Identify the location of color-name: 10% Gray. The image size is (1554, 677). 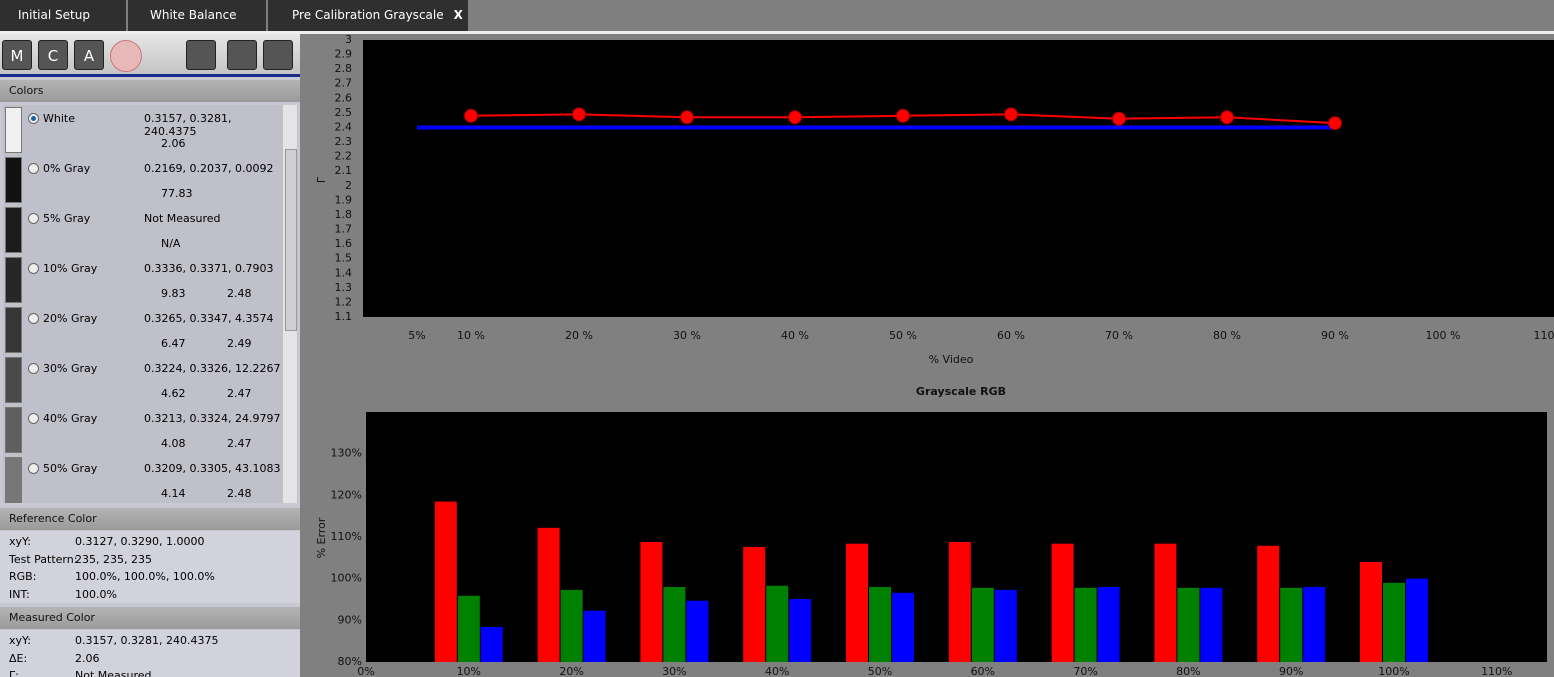
(70, 268).